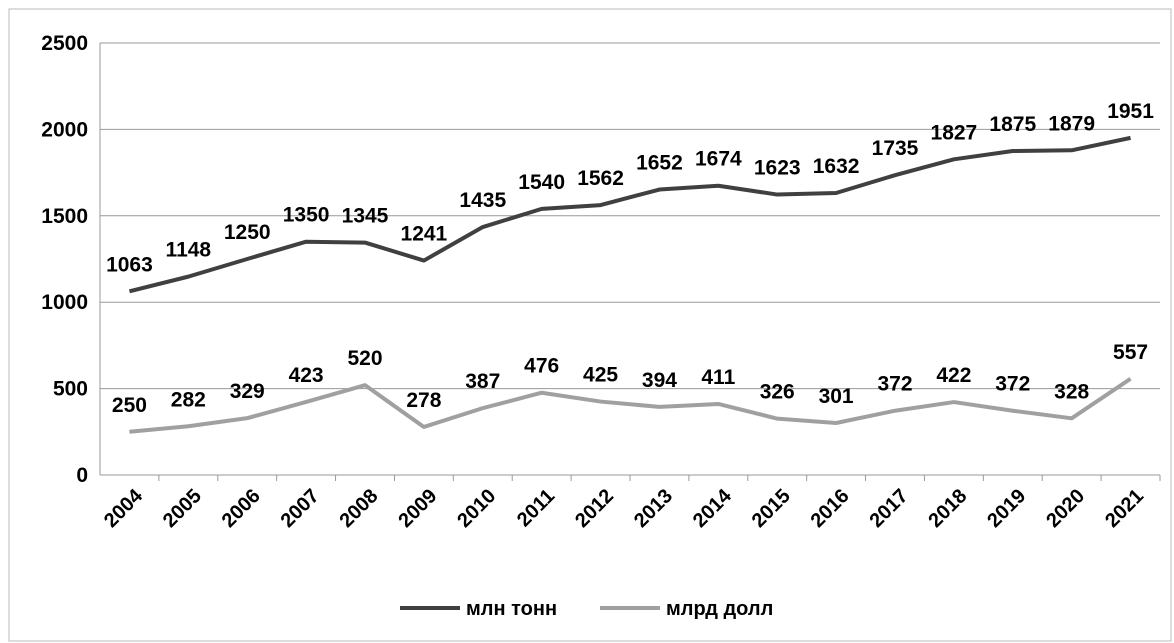  Describe the element at coordinates (953, 375) in the screenshot. I see `data-label: 422` at that location.